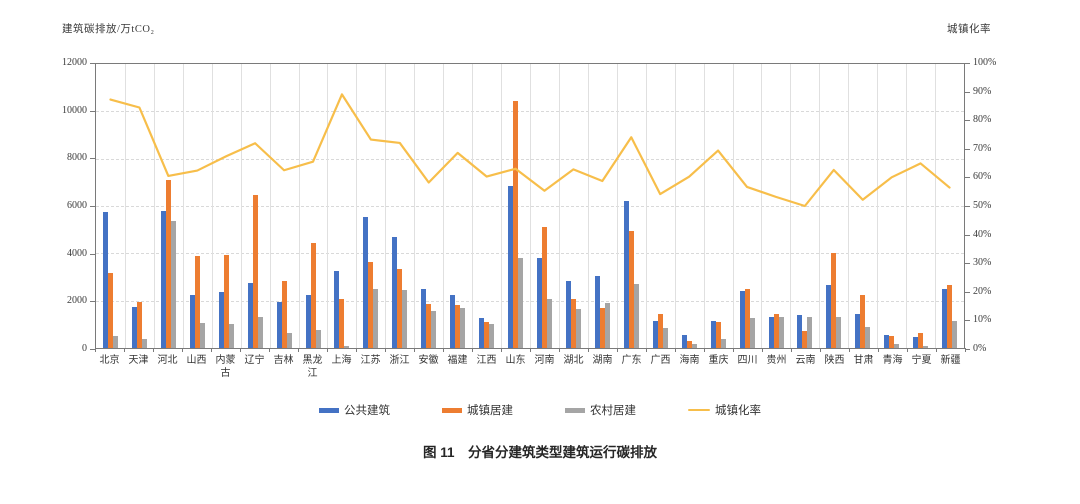 The image size is (1080, 504). I want to click on category-group-吉林, so click(284, 206).